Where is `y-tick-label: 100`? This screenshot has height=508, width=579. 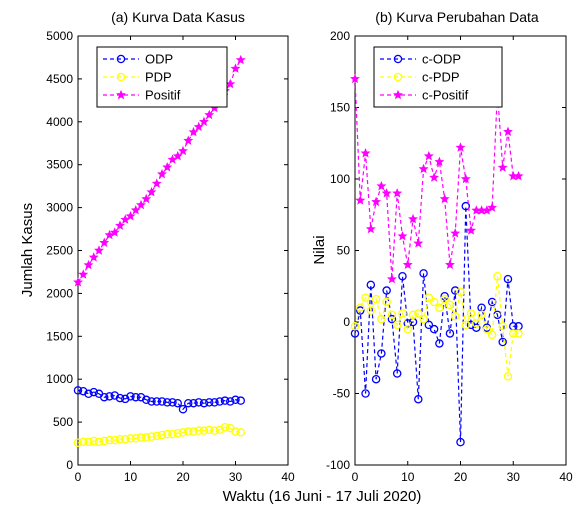 y-tick-label: 100 is located at coordinates (340, 179).